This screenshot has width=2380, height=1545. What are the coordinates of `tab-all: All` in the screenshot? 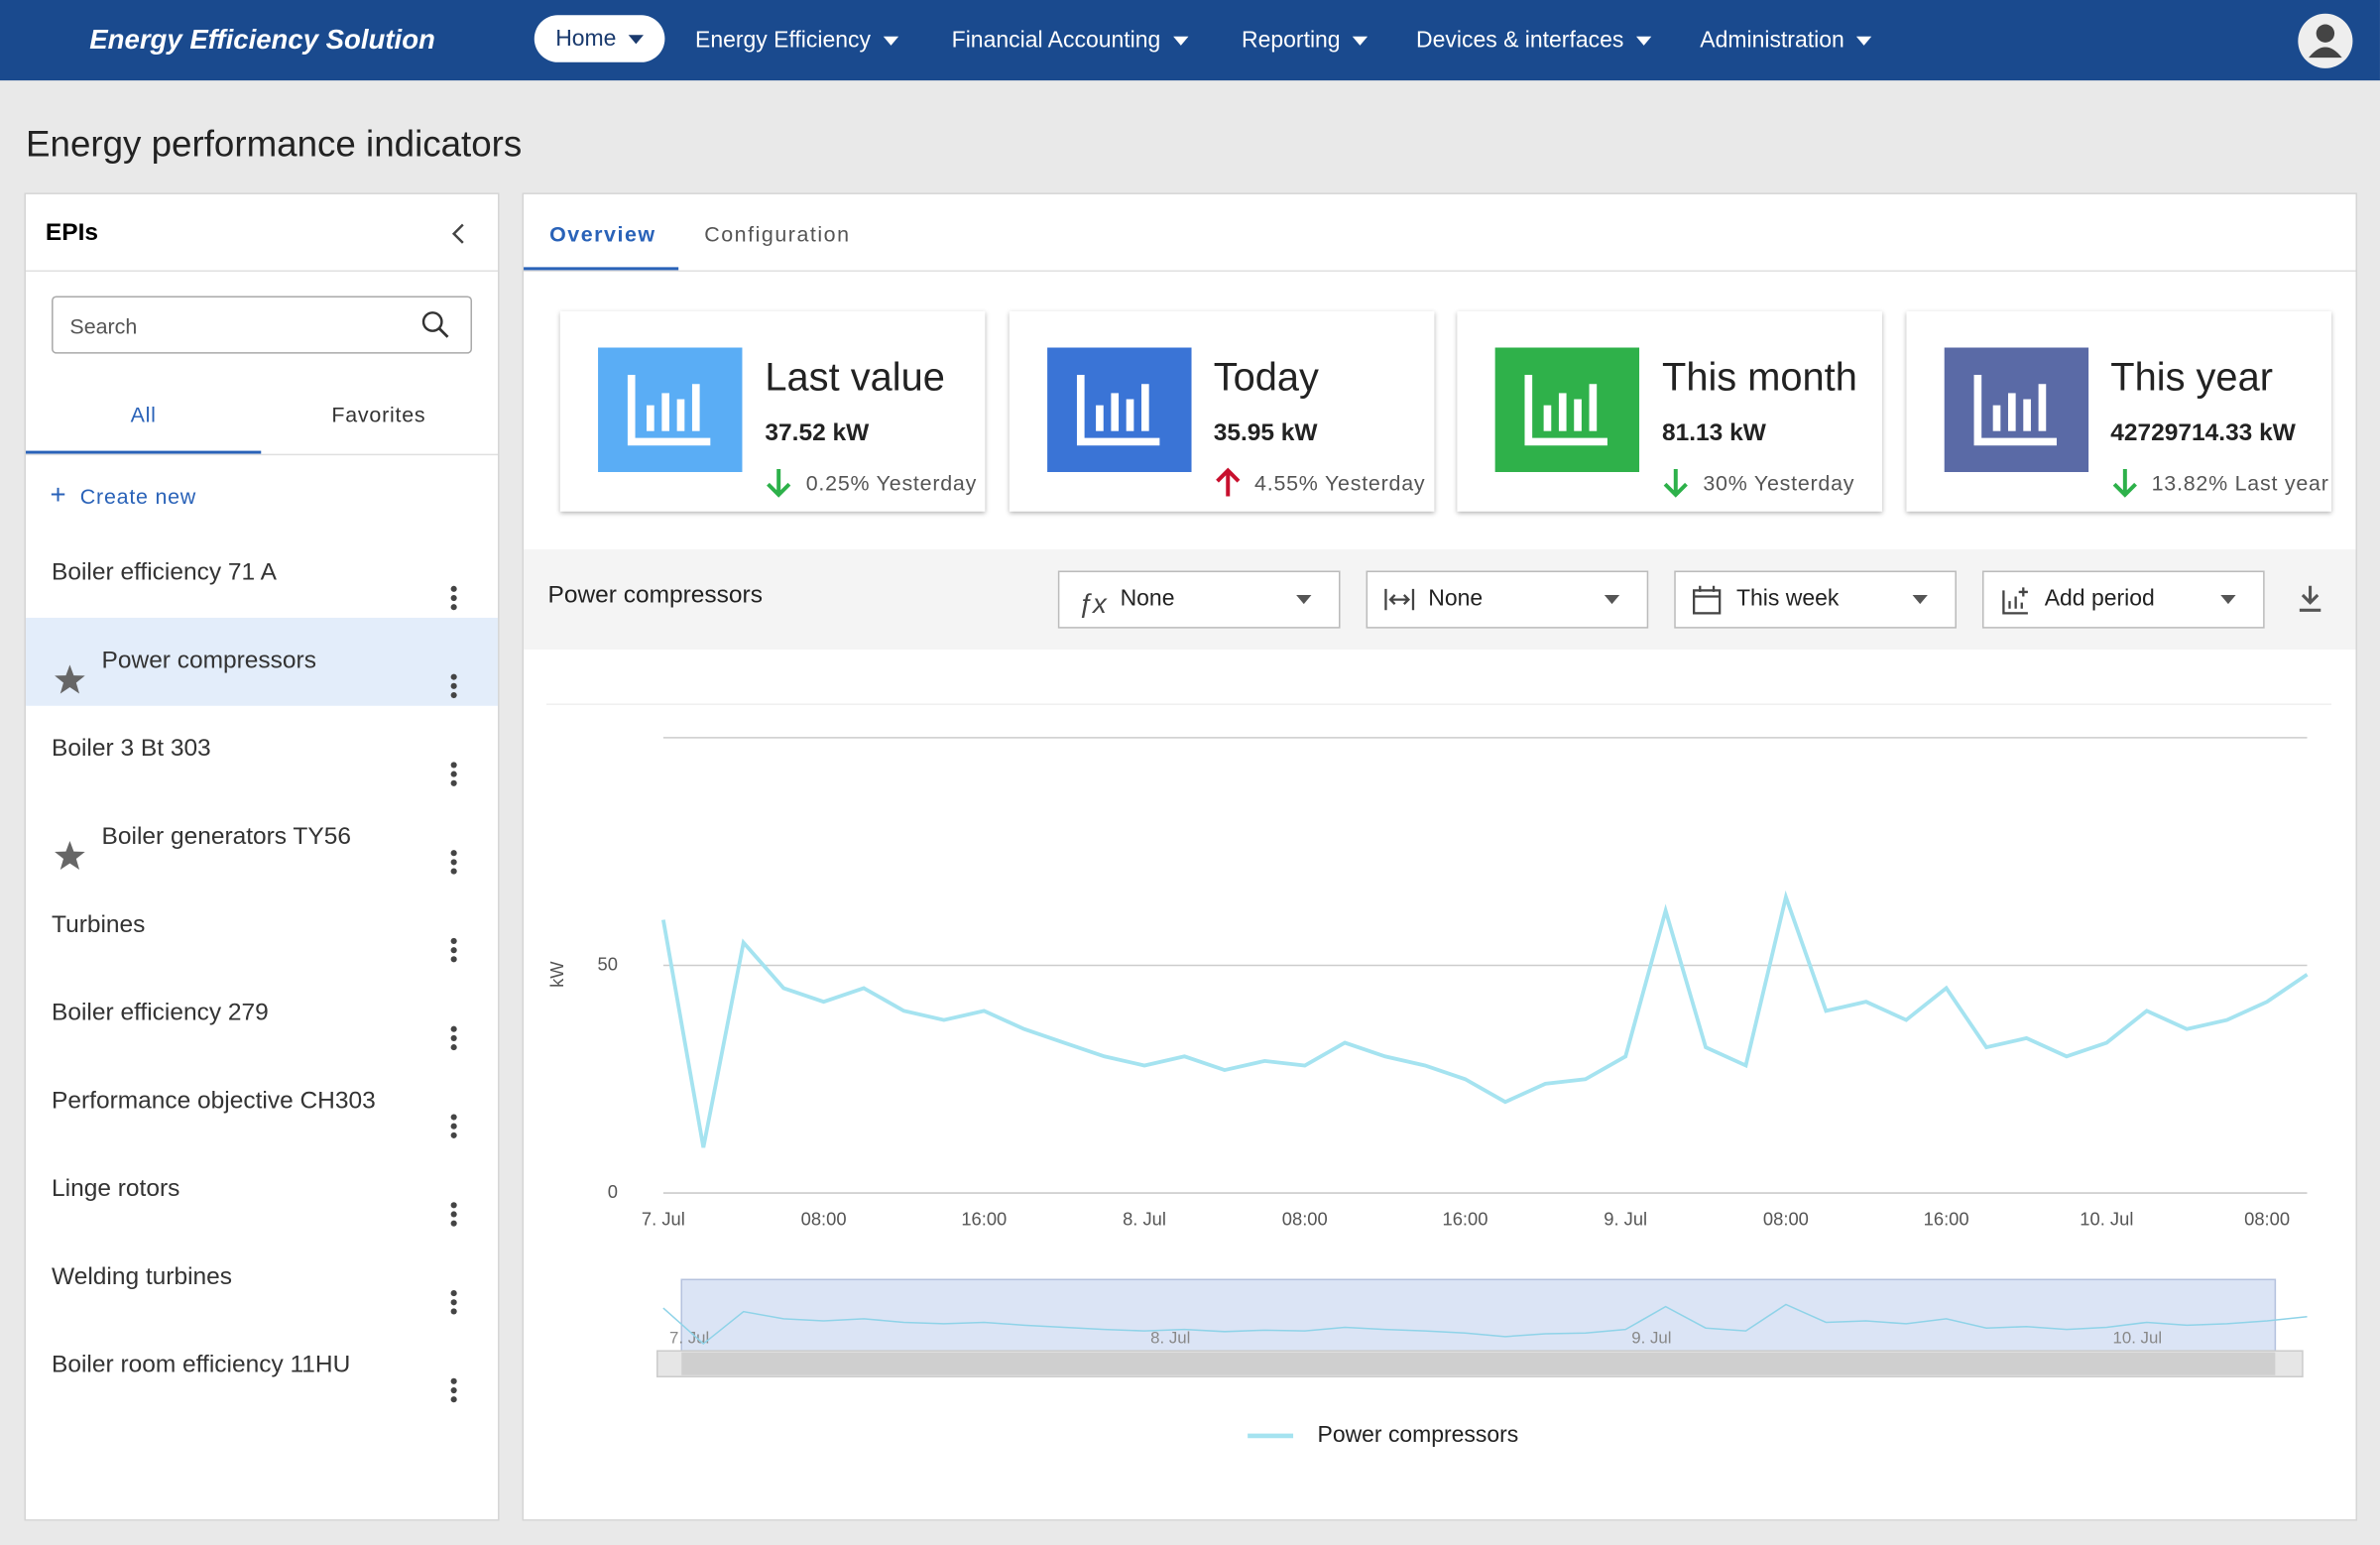 It's located at (143, 414).